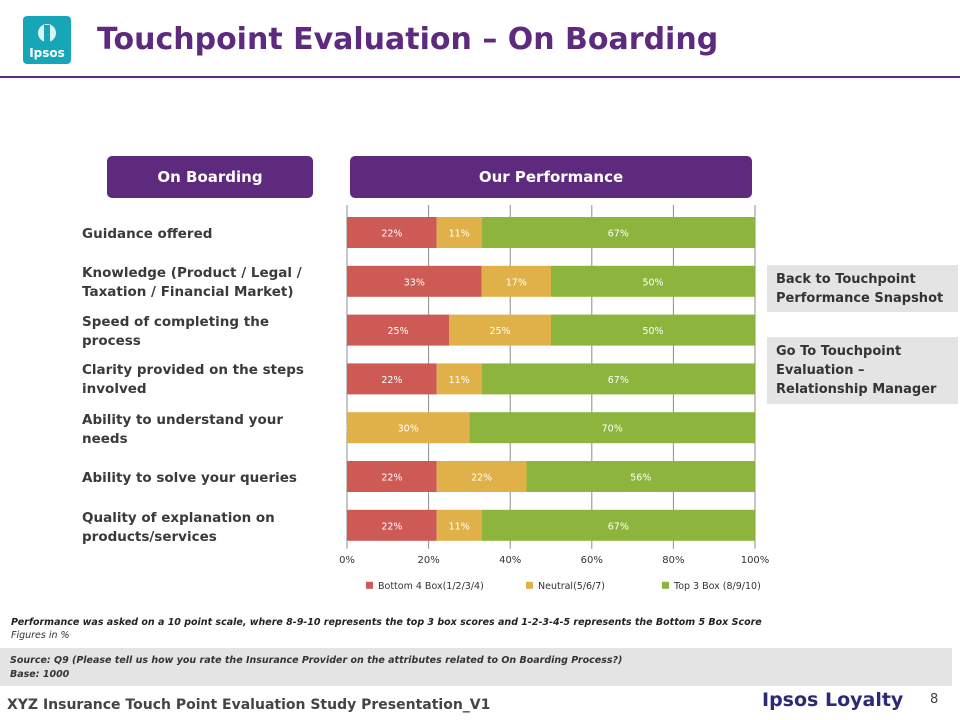 The width and height of the screenshot is (960, 720). I want to click on data-label: 17%, so click(516, 282).